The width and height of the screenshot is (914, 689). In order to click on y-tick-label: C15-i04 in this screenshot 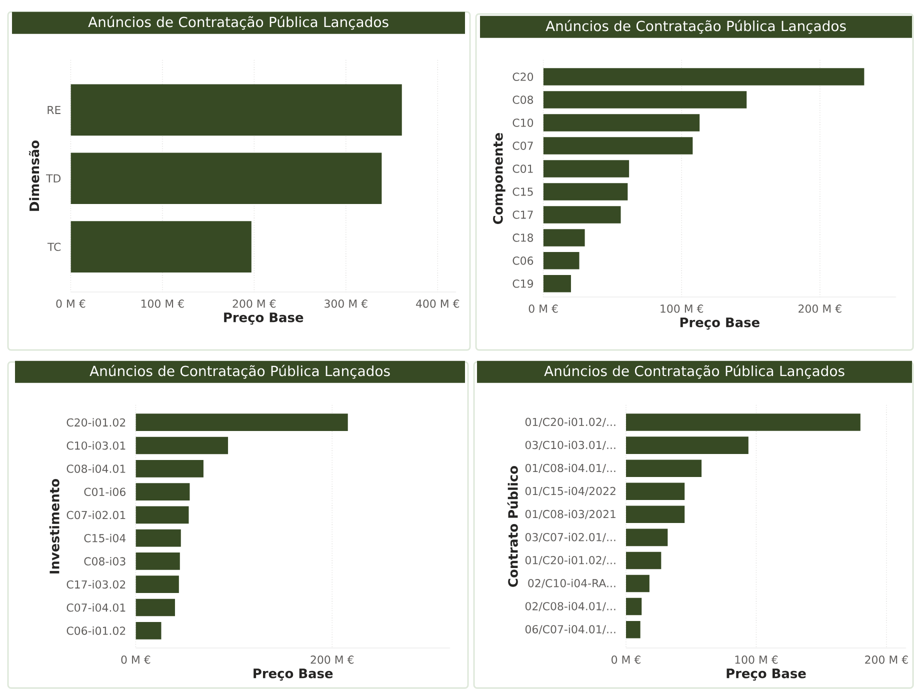, I will do `click(105, 538)`.